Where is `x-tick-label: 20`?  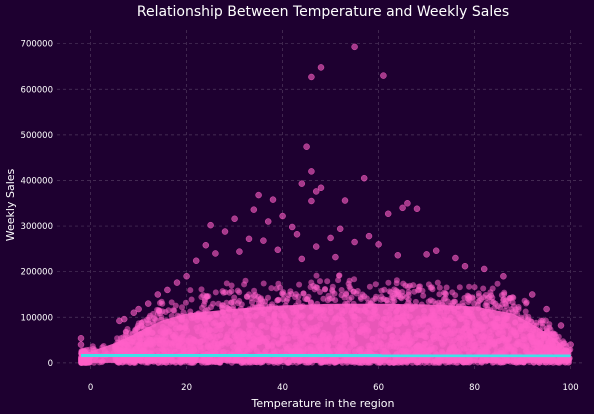 x-tick-label: 20 is located at coordinates (186, 388).